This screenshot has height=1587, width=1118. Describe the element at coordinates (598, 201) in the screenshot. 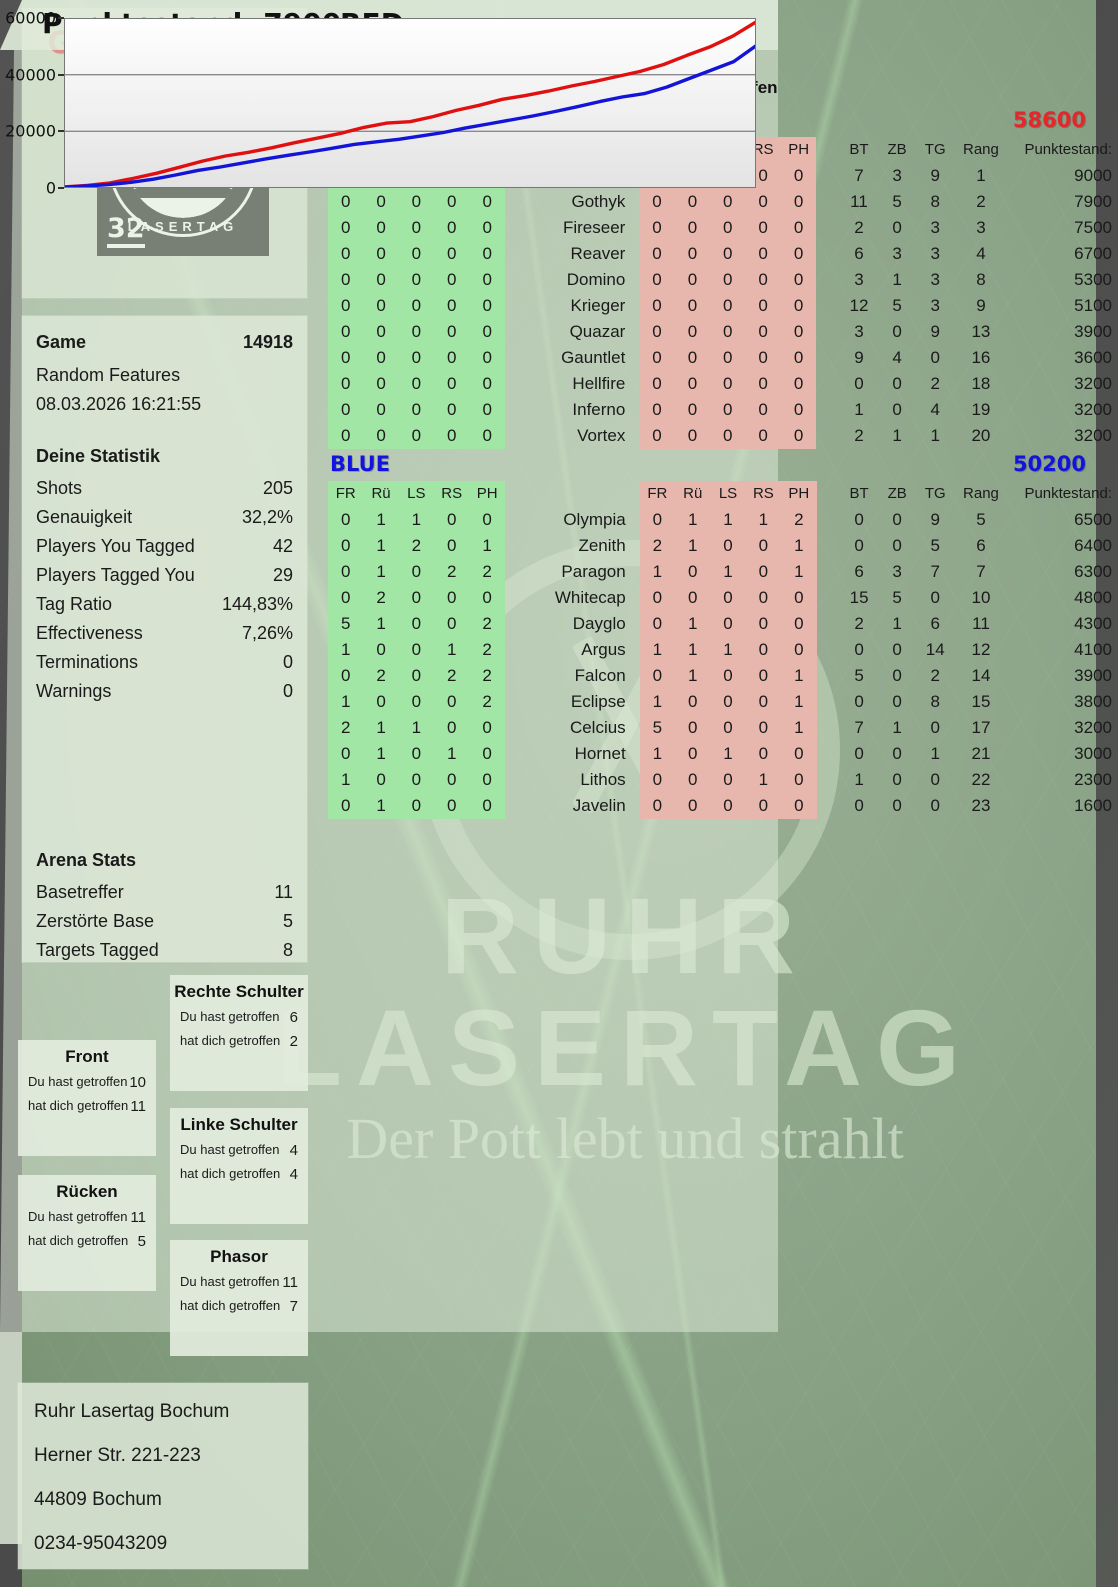

I see `cell-player-name: Gothyk` at that location.